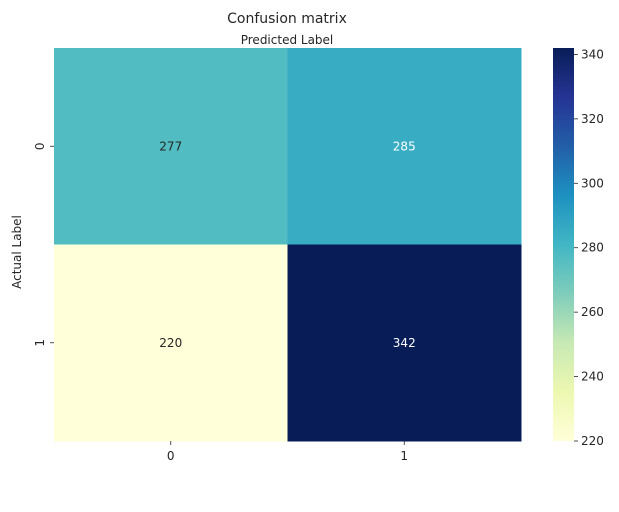 Image resolution: width=619 pixels, height=512 pixels. I want to click on cell-value-label-1-1: 342, so click(404, 343).